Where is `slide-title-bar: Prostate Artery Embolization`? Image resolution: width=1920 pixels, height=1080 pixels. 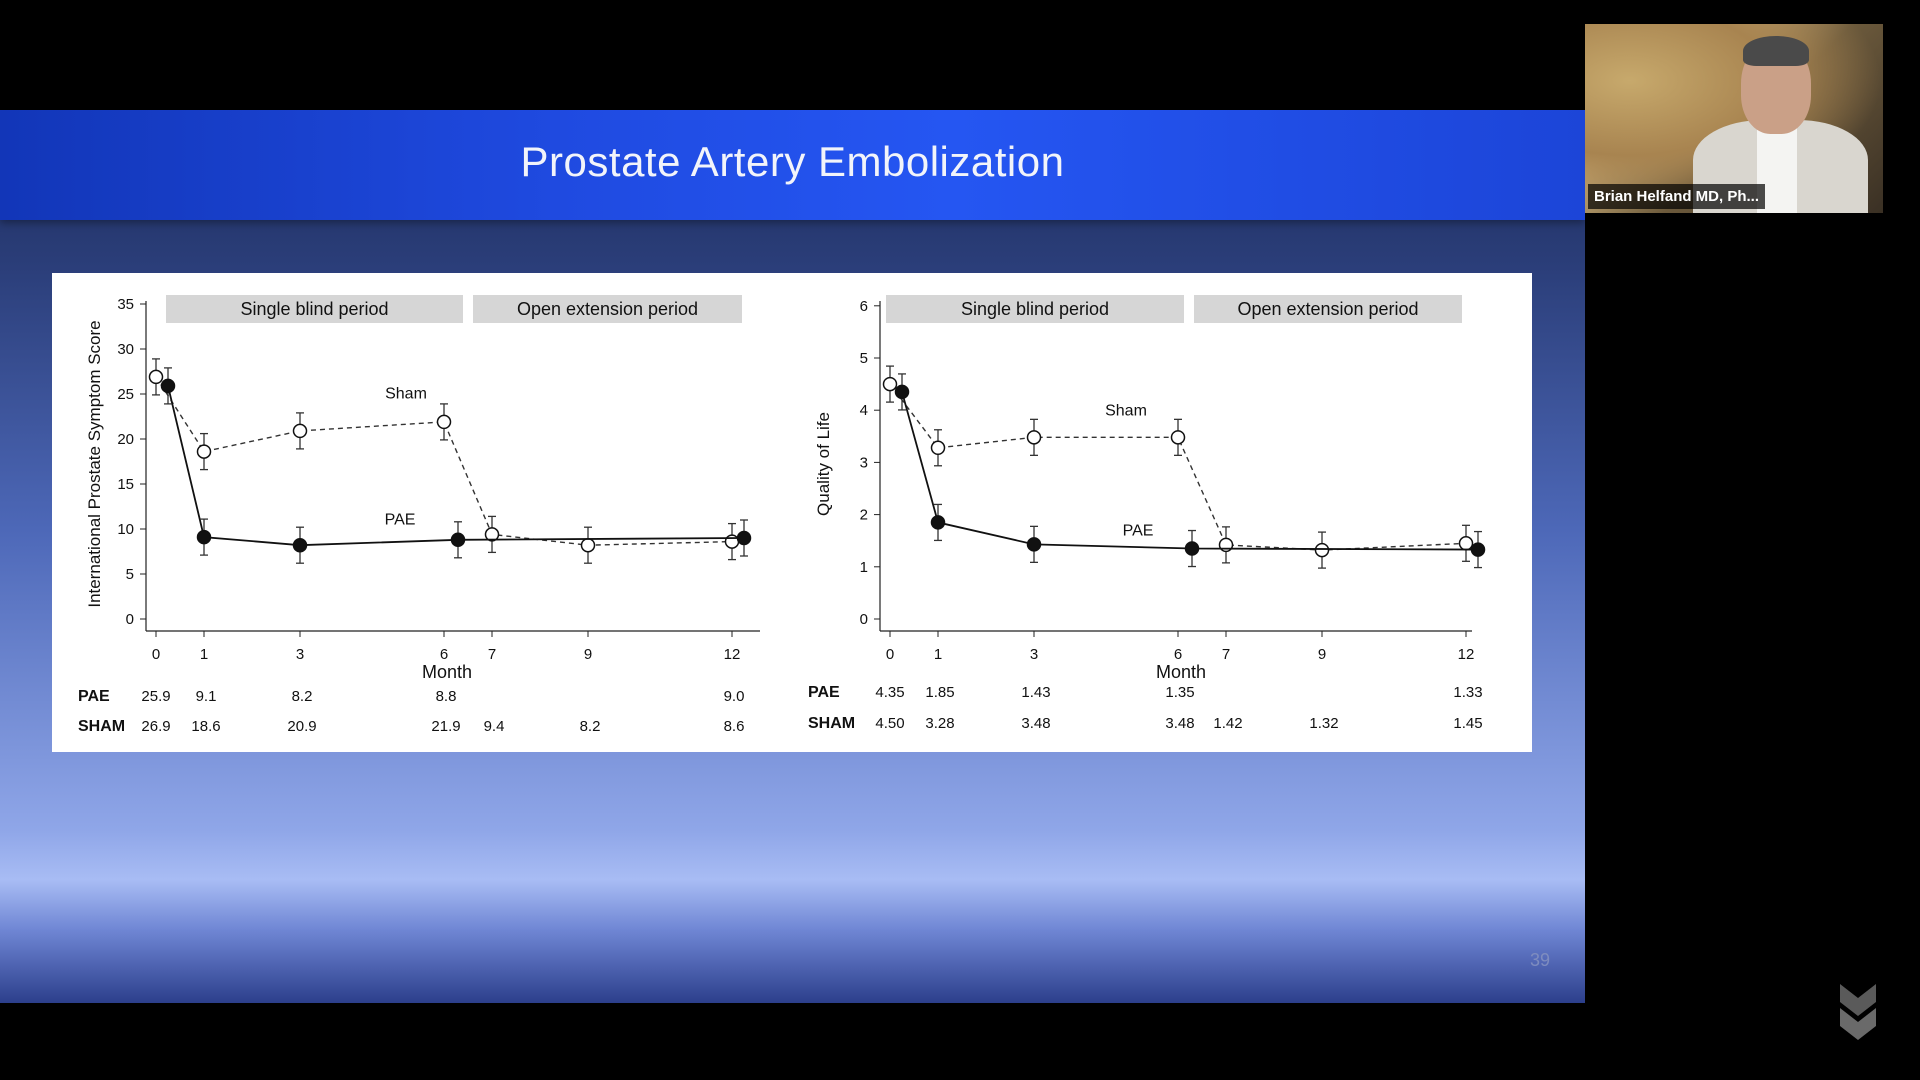
slide-title-bar: Prostate Artery Embolization is located at coordinates (792, 165).